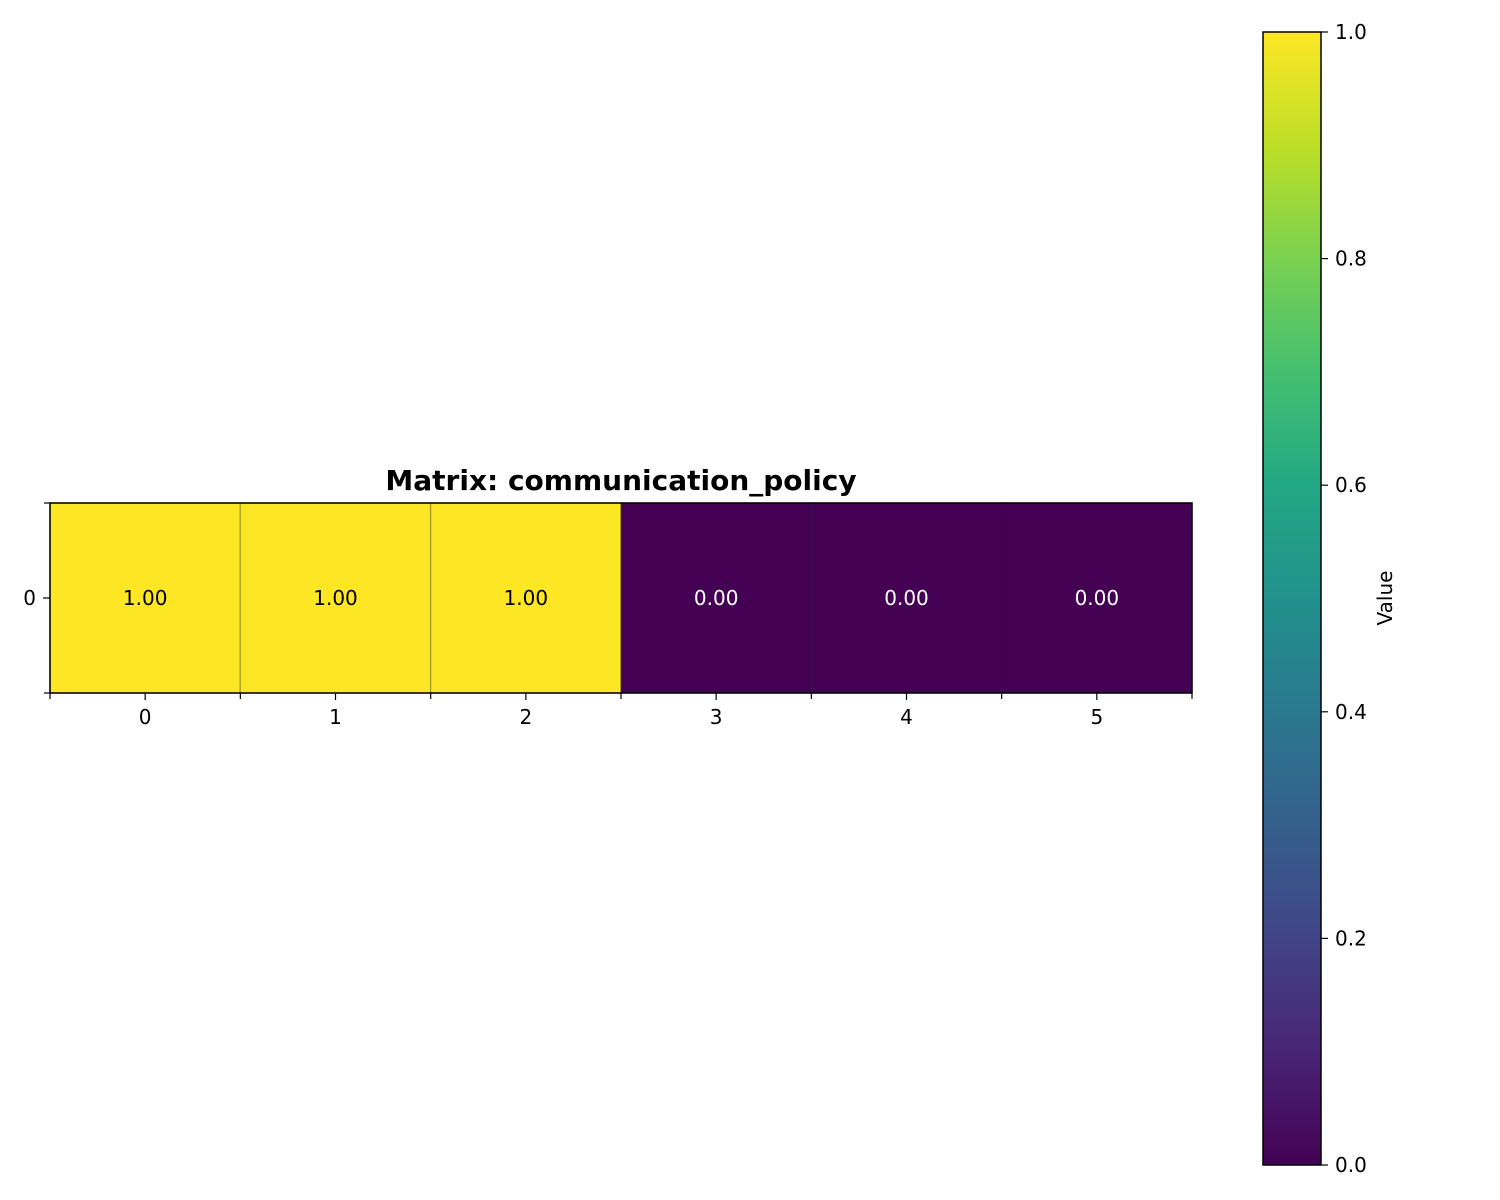 This screenshot has width=1500, height=1200. Describe the element at coordinates (525, 717) in the screenshot. I see `x-tick-label: 2` at that location.